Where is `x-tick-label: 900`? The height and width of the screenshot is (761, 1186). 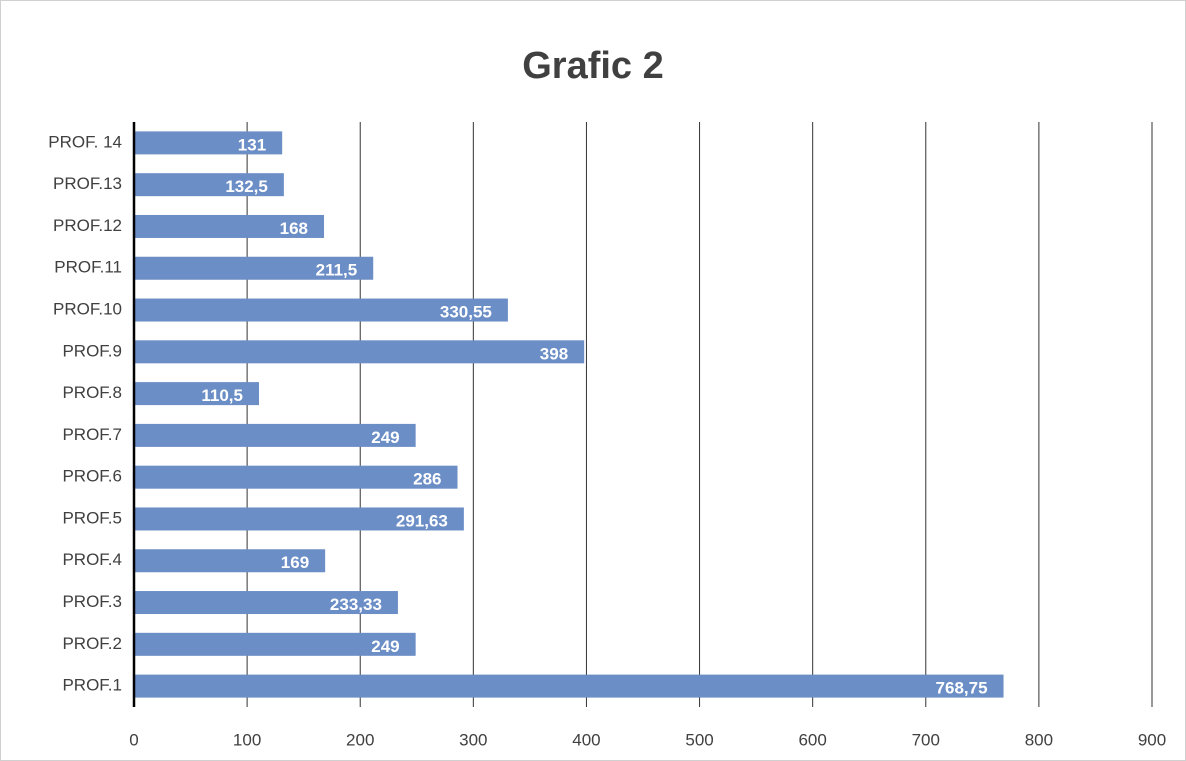
x-tick-label: 900 is located at coordinates (1152, 739).